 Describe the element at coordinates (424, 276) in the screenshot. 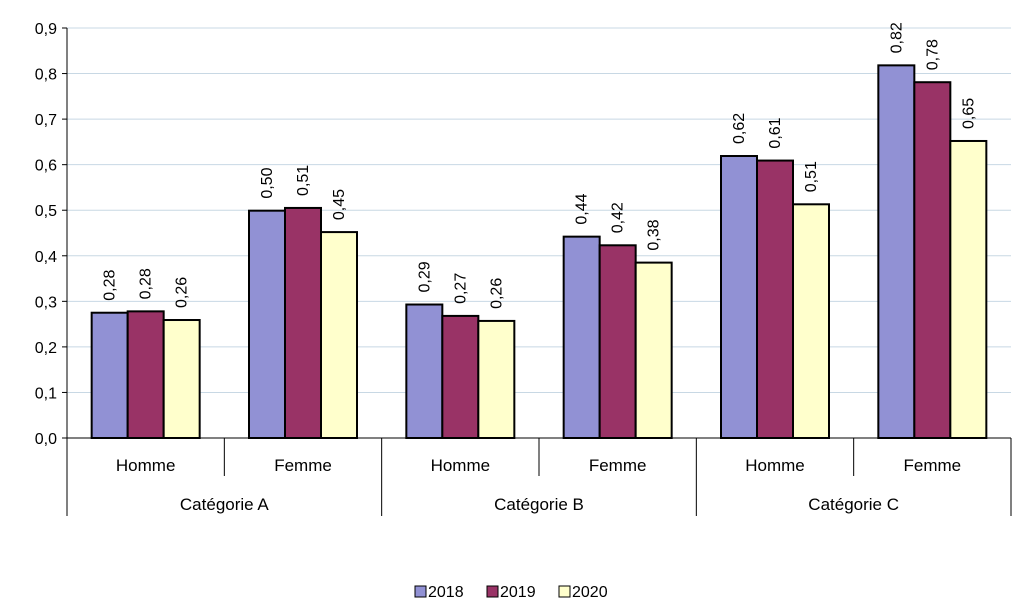

I see `data-label: 0,29` at that location.